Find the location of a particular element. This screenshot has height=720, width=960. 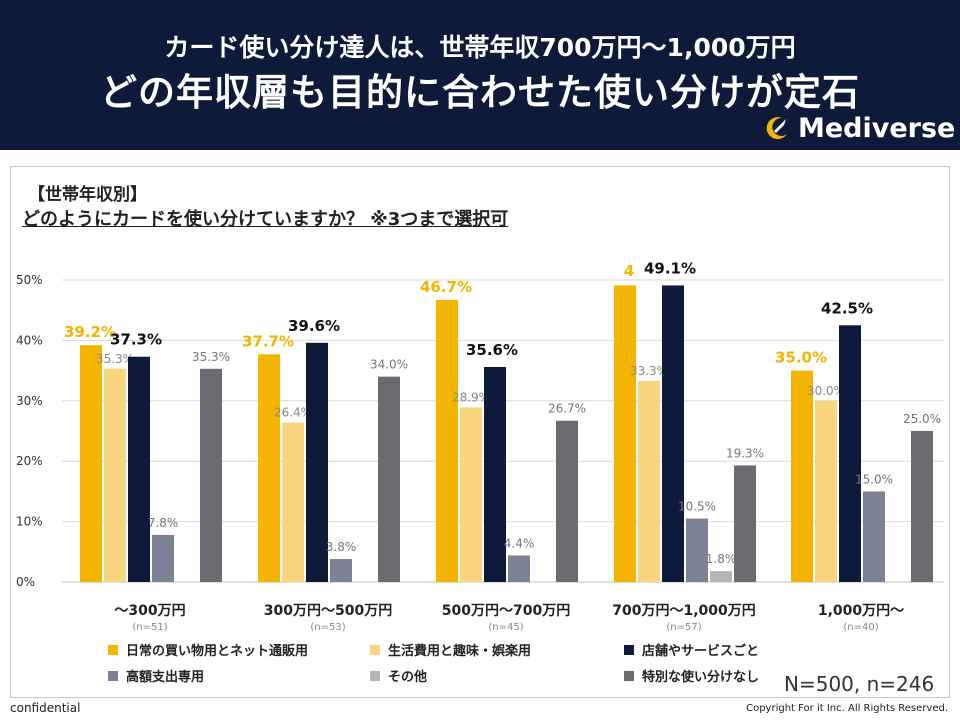

legend-label: 日常の買い物用とネット通販用 is located at coordinates (217, 651).